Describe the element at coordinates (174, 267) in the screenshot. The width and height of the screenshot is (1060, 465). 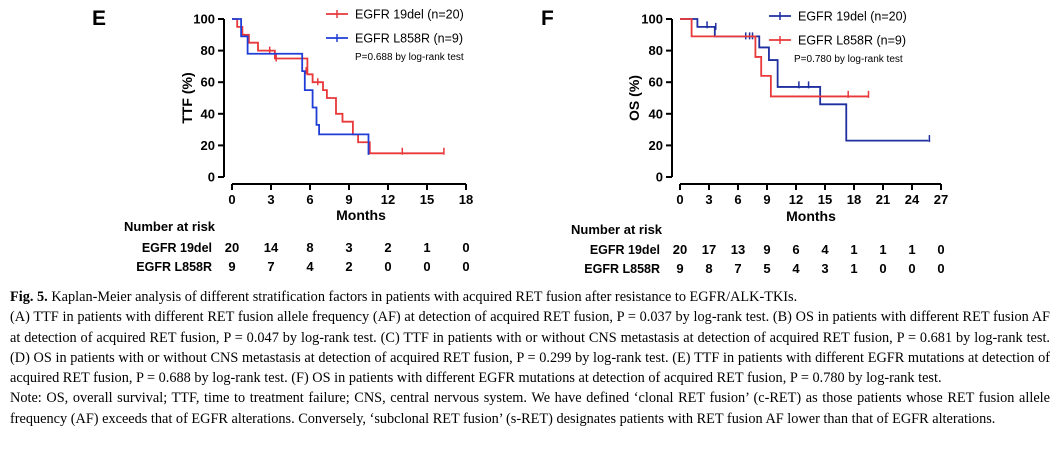
I see `panel-e-risk-row-label: EGFR L858R` at that location.